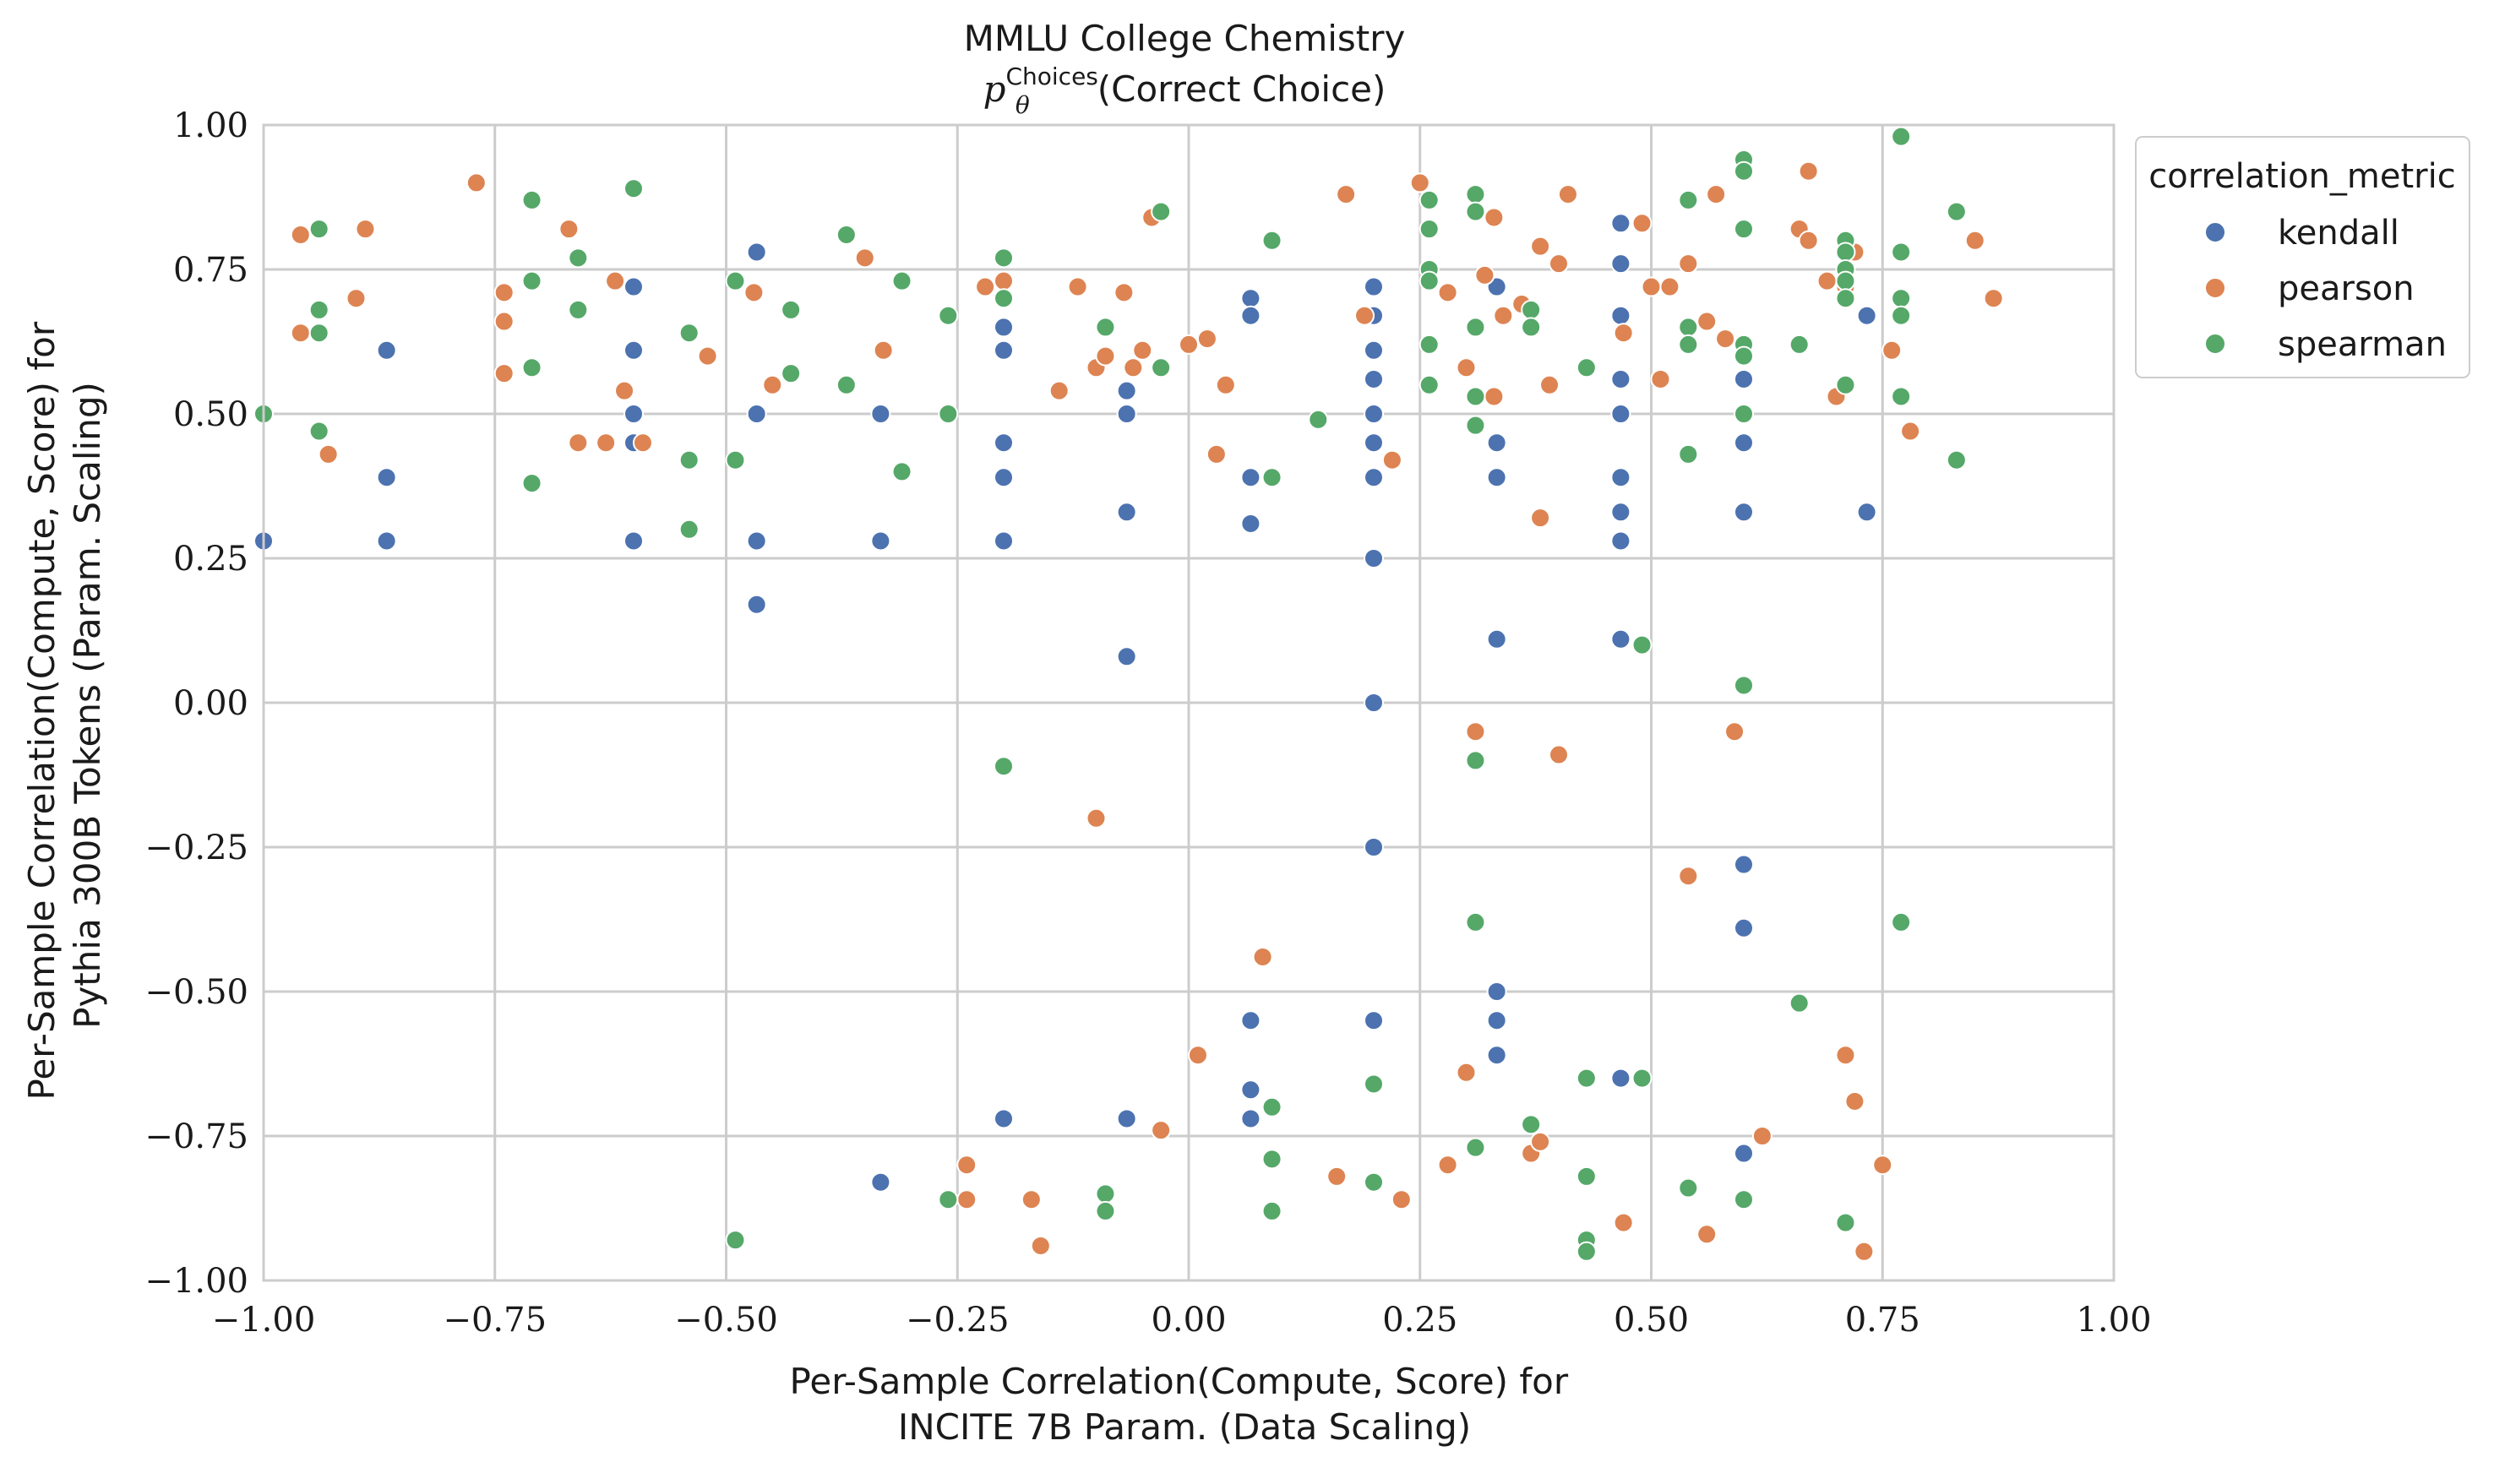  What do you see at coordinates (1419, 1320) in the screenshot?
I see `x-tick-label: 0.25` at bounding box center [1419, 1320].